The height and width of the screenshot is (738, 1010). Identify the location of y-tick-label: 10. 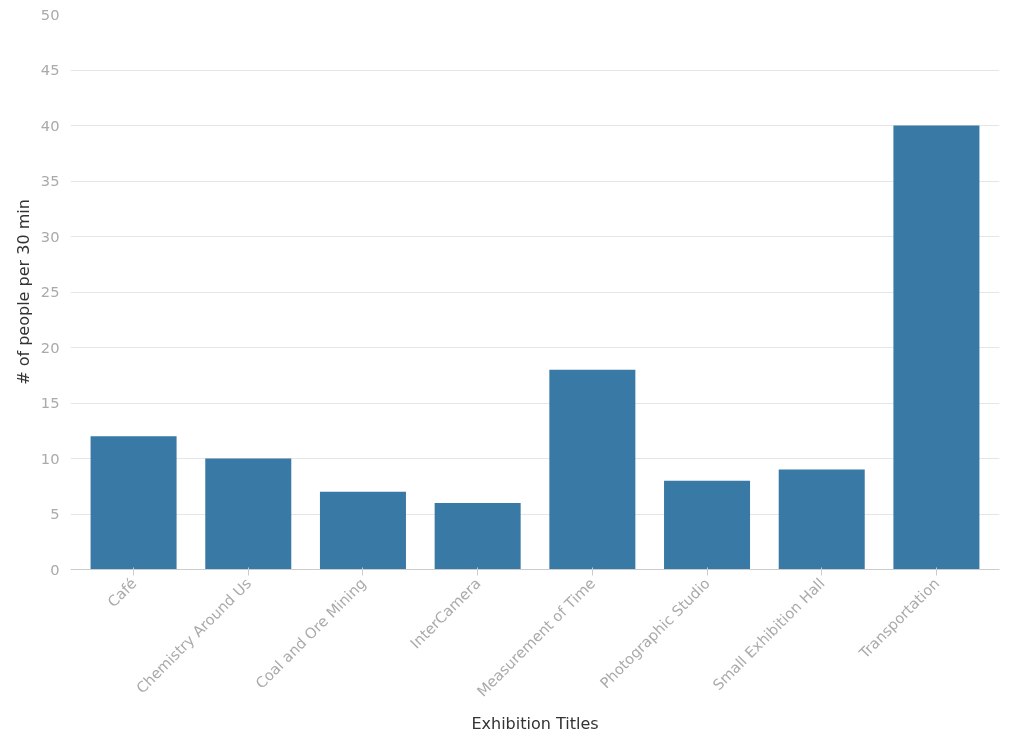
(50, 458).